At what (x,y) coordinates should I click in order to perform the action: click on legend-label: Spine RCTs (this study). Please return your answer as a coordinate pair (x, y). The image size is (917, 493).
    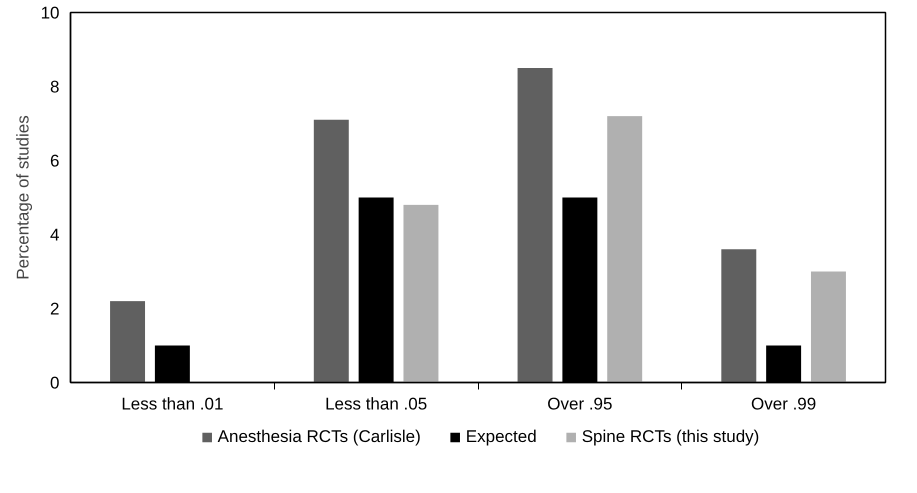
    Looking at the image, I should click on (671, 437).